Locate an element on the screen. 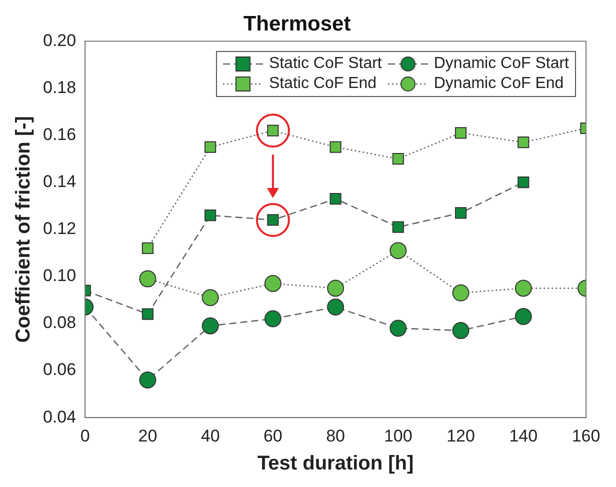 This screenshot has height=487, width=616. y-tick-label: 0.18 is located at coordinates (59, 87).